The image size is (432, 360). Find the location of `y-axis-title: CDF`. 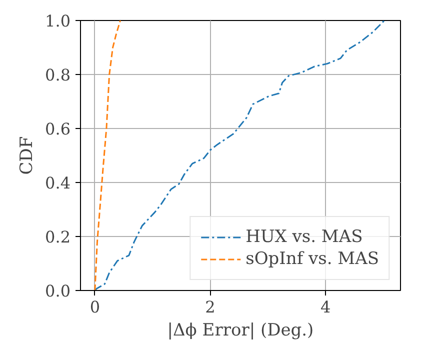

y-axis-title: CDF is located at coordinates (27, 155).